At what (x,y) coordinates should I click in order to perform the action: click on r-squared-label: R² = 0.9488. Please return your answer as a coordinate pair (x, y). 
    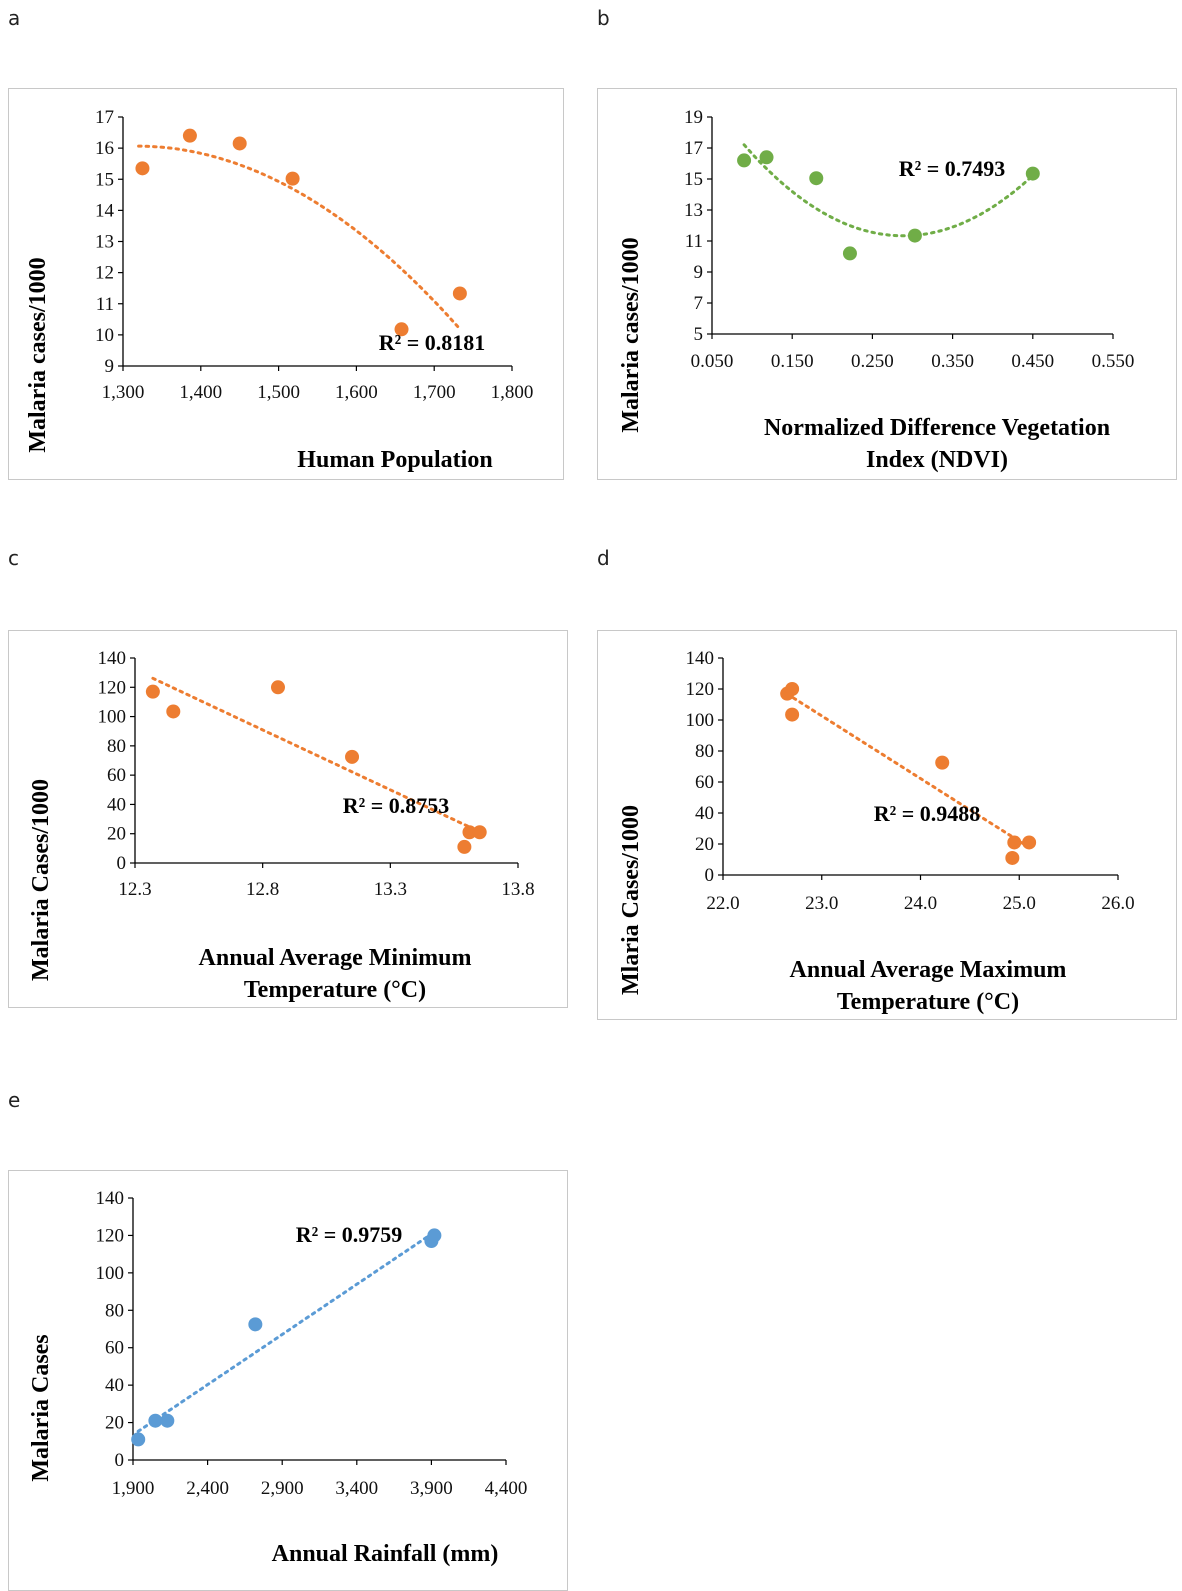
    Looking at the image, I should click on (927, 813).